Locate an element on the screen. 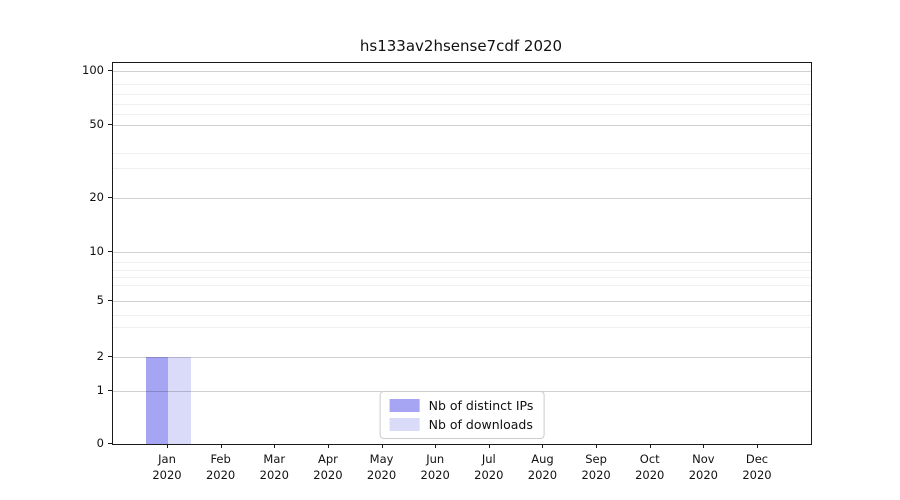  x-tick-mark-nov is located at coordinates (704, 446).